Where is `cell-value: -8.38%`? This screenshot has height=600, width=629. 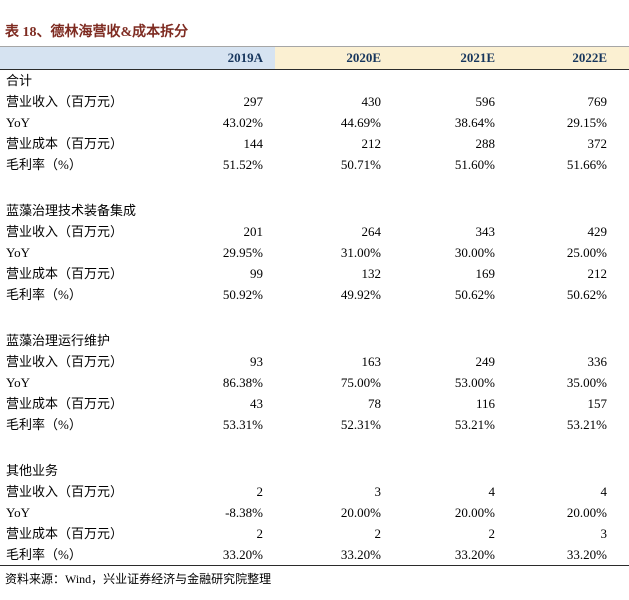 cell-value: -8.38% is located at coordinates (244, 512).